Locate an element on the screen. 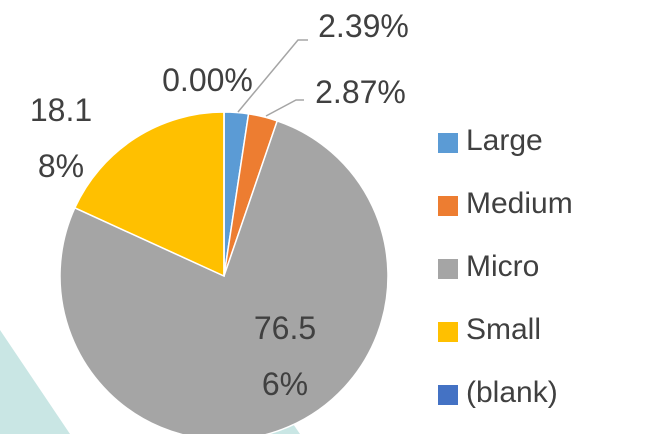  legend-label: Micro is located at coordinates (503, 266).